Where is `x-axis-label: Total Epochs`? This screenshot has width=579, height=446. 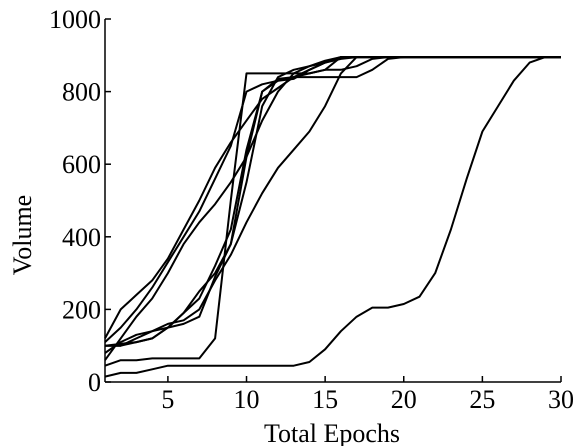
x-axis-label: Total Epochs is located at coordinates (332, 432).